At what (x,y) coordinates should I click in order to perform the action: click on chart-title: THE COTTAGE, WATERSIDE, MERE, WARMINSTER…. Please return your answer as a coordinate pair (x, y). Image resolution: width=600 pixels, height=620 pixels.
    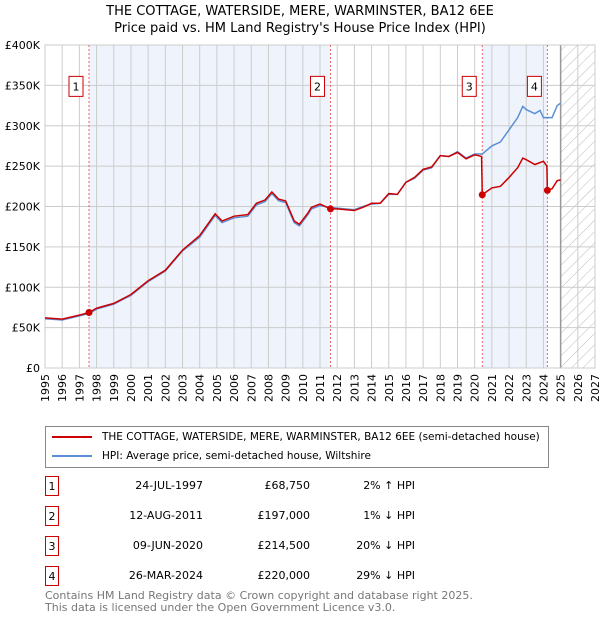
    Looking at the image, I should click on (300, 11).